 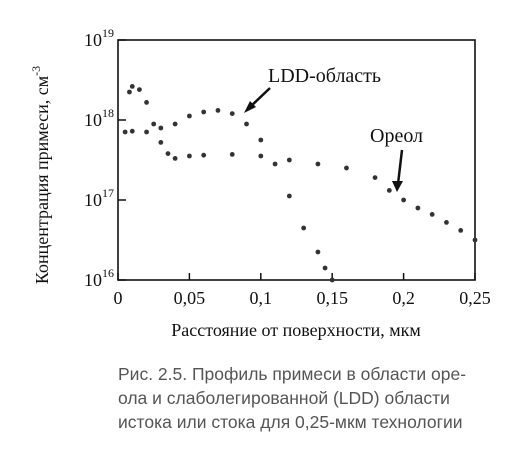 What do you see at coordinates (400, 167) in the screenshot?
I see `annotation-halo-arrow` at bounding box center [400, 167].